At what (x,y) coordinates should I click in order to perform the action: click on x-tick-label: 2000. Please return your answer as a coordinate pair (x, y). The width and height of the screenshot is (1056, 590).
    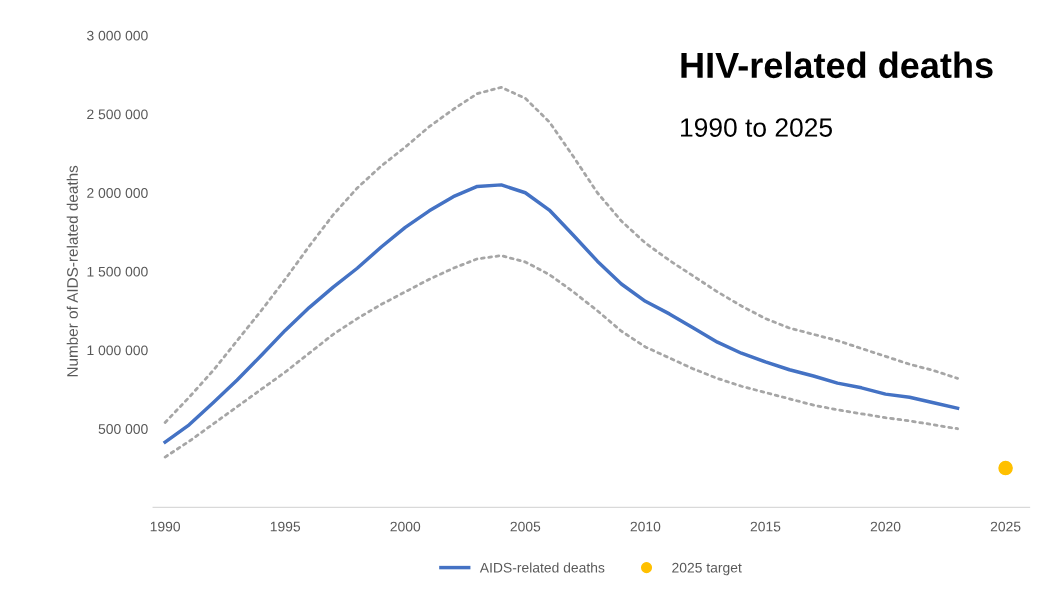
    Looking at the image, I should click on (405, 526).